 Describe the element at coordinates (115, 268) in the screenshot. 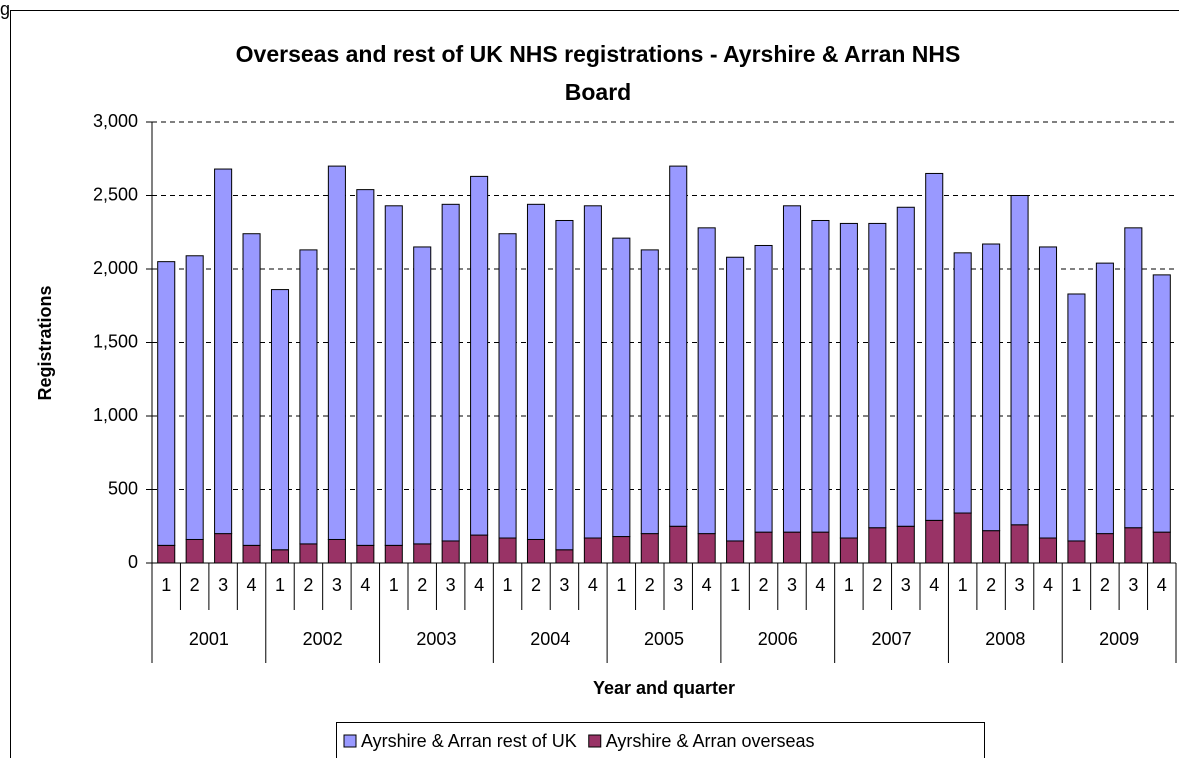

I see `y-tick-label: 2,000` at that location.